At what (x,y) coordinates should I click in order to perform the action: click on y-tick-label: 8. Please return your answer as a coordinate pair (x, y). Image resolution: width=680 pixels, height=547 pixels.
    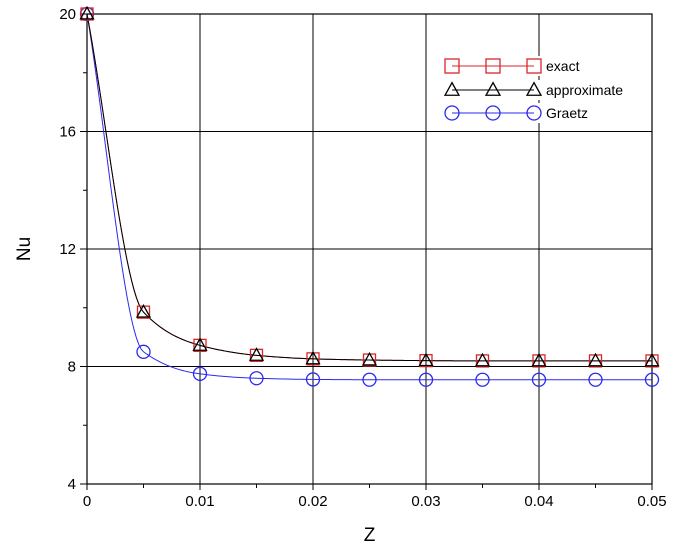
    Looking at the image, I should click on (72, 367).